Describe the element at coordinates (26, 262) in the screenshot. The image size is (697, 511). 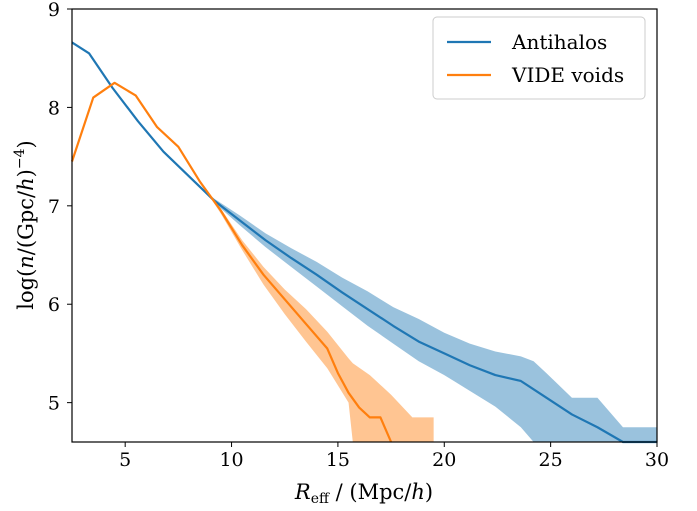
I see `y-label-n: n` at that location.